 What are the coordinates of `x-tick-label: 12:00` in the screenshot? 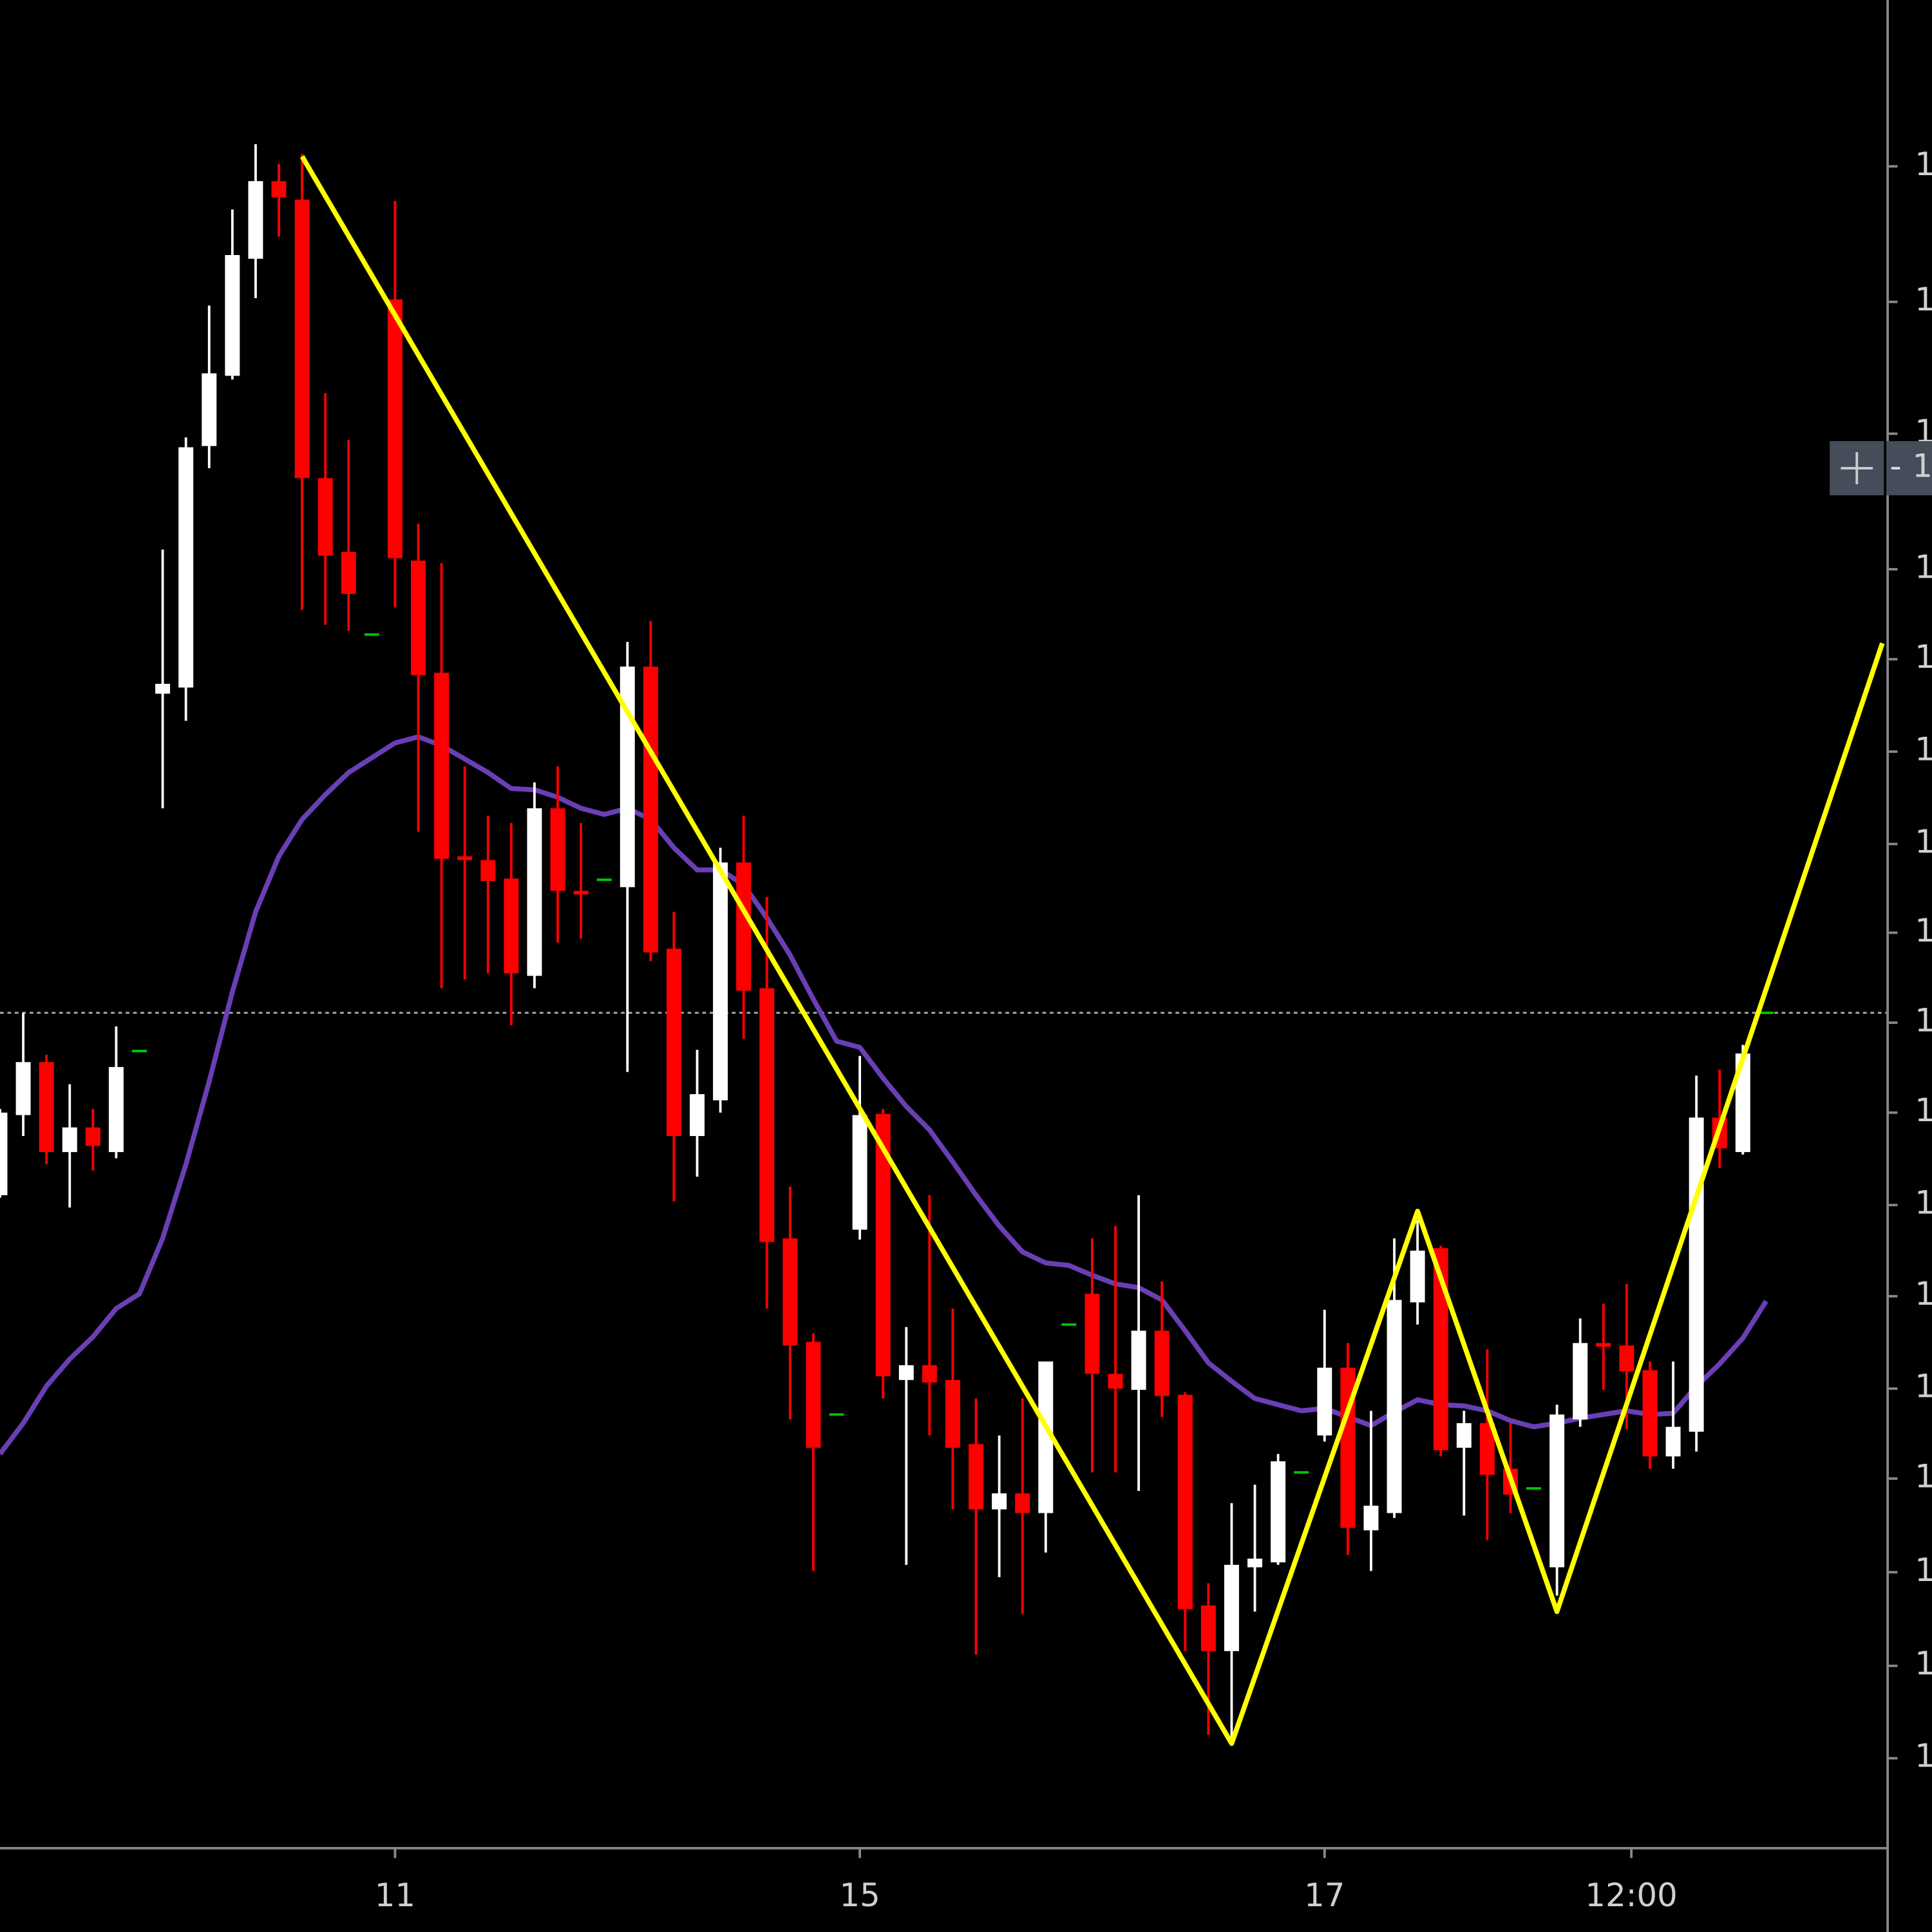 It's located at (1631, 1896).